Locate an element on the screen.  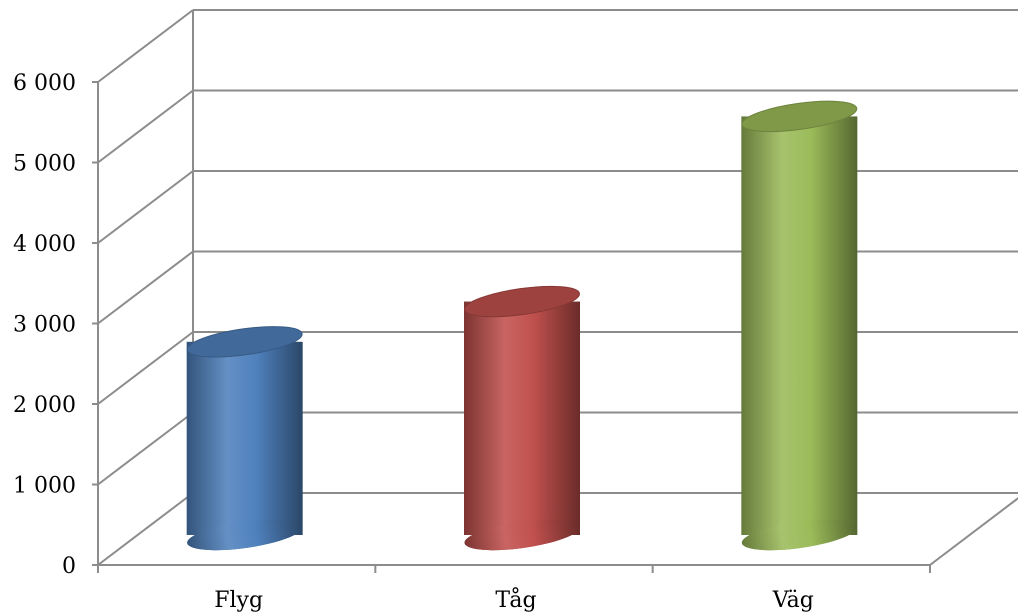
y-tick-label: 1 000 is located at coordinates (44, 486).